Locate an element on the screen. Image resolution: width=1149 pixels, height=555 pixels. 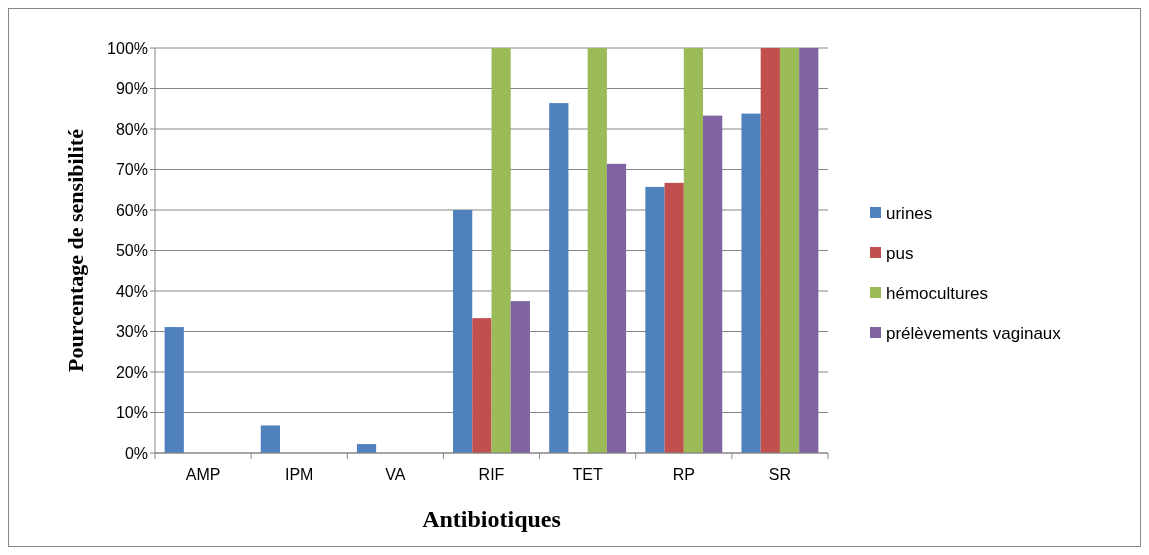
x-tick-label: RP is located at coordinates (683, 474).